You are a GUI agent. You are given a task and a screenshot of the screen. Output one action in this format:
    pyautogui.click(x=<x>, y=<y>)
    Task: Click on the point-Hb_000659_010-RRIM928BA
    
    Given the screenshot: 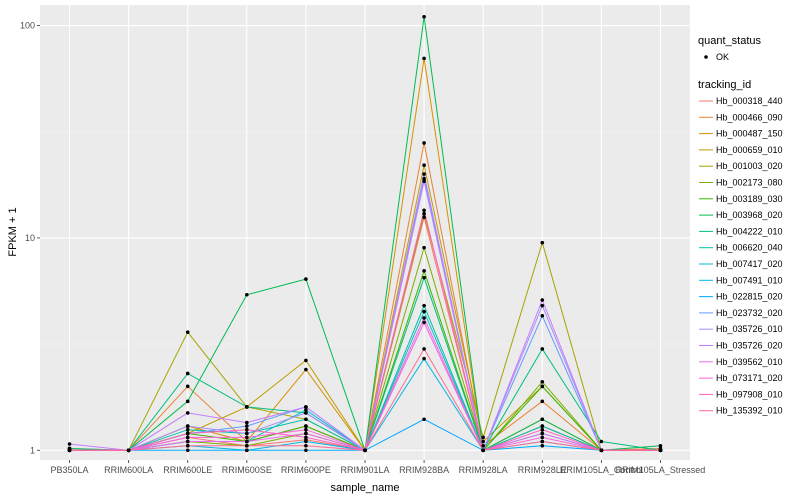 What is the action you would take?
    pyautogui.click(x=424, y=165)
    